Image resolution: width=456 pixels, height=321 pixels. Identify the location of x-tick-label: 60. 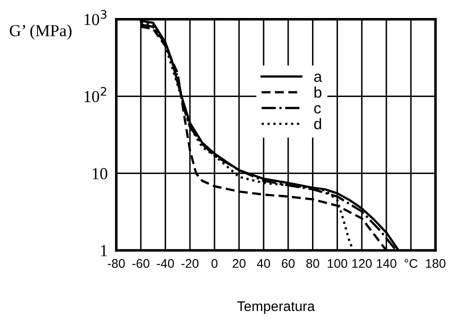
(288, 263).